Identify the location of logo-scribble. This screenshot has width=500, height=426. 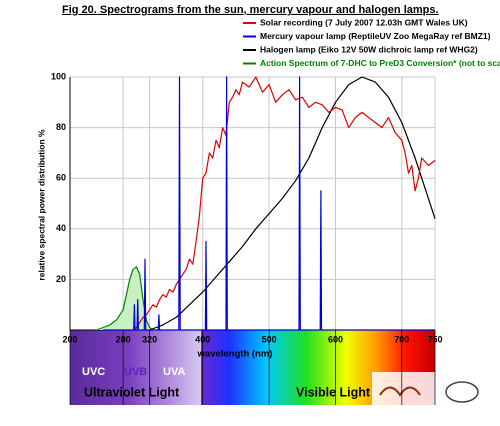
(400, 391).